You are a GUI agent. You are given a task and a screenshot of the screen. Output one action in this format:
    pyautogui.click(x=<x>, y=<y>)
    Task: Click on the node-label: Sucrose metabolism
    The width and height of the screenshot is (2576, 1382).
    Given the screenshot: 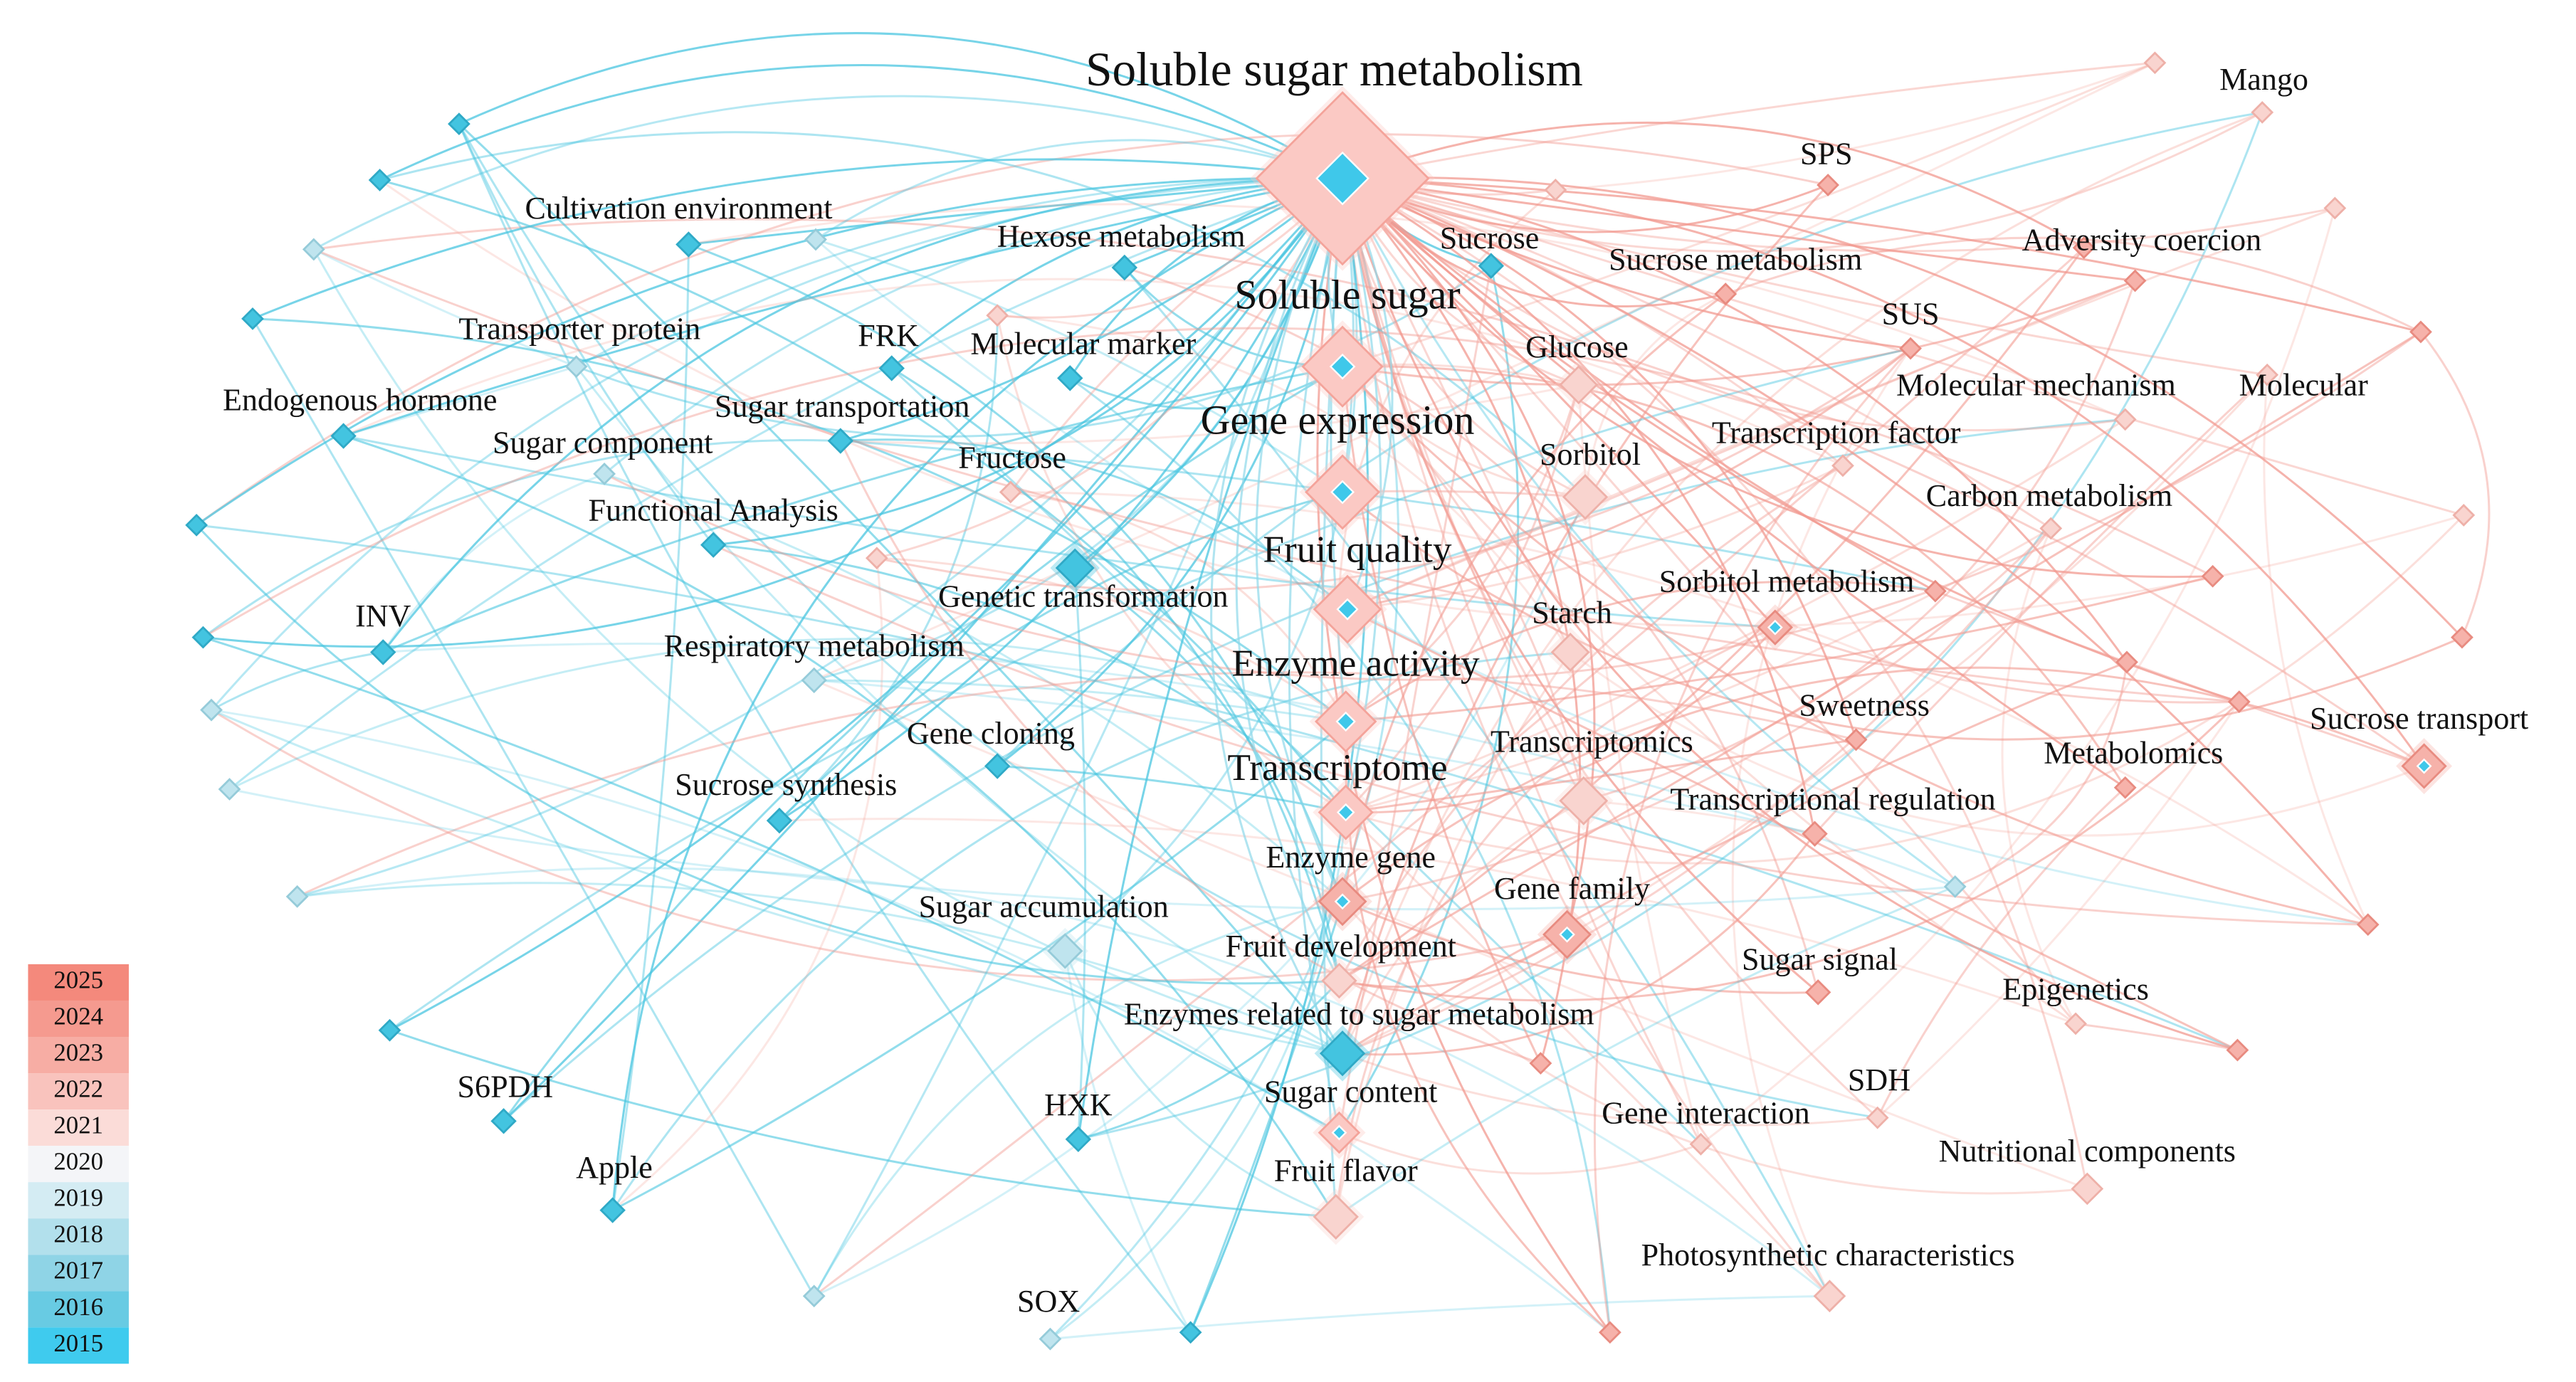 What is the action you would take?
    pyautogui.click(x=1736, y=259)
    